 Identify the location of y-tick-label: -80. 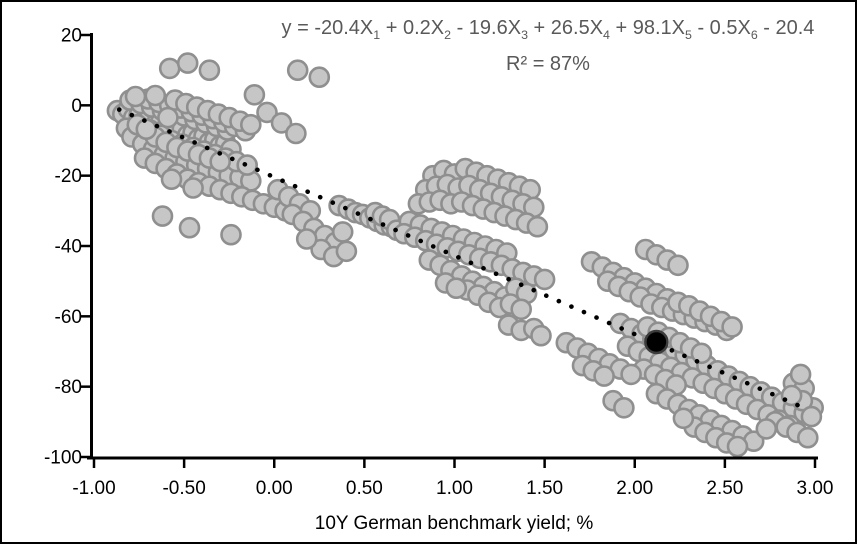
(68, 387).